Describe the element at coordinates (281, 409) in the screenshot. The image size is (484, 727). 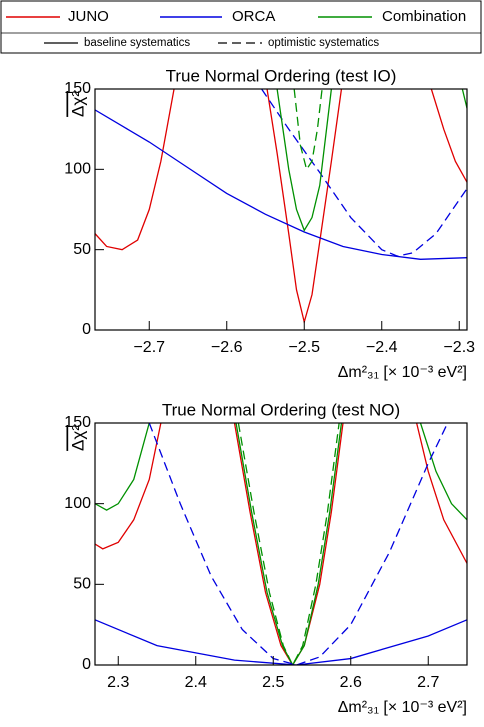
I see `chart-title: True Normal Ordering (test NO)` at that location.